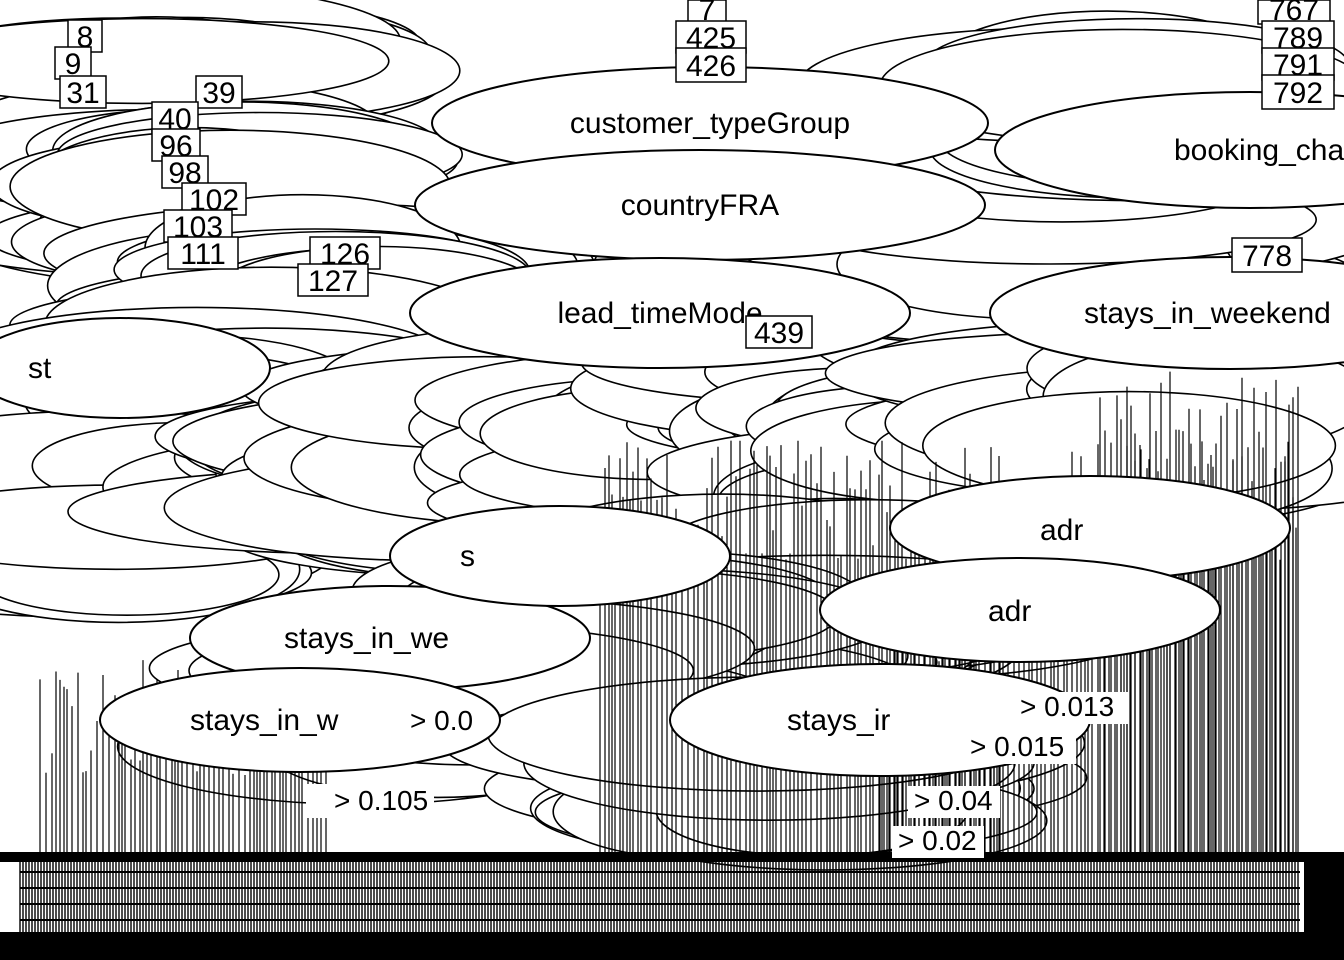 The height and width of the screenshot is (960, 1344). I want to click on node-label-weekend-left-1: stays_in_we, so click(366, 638).